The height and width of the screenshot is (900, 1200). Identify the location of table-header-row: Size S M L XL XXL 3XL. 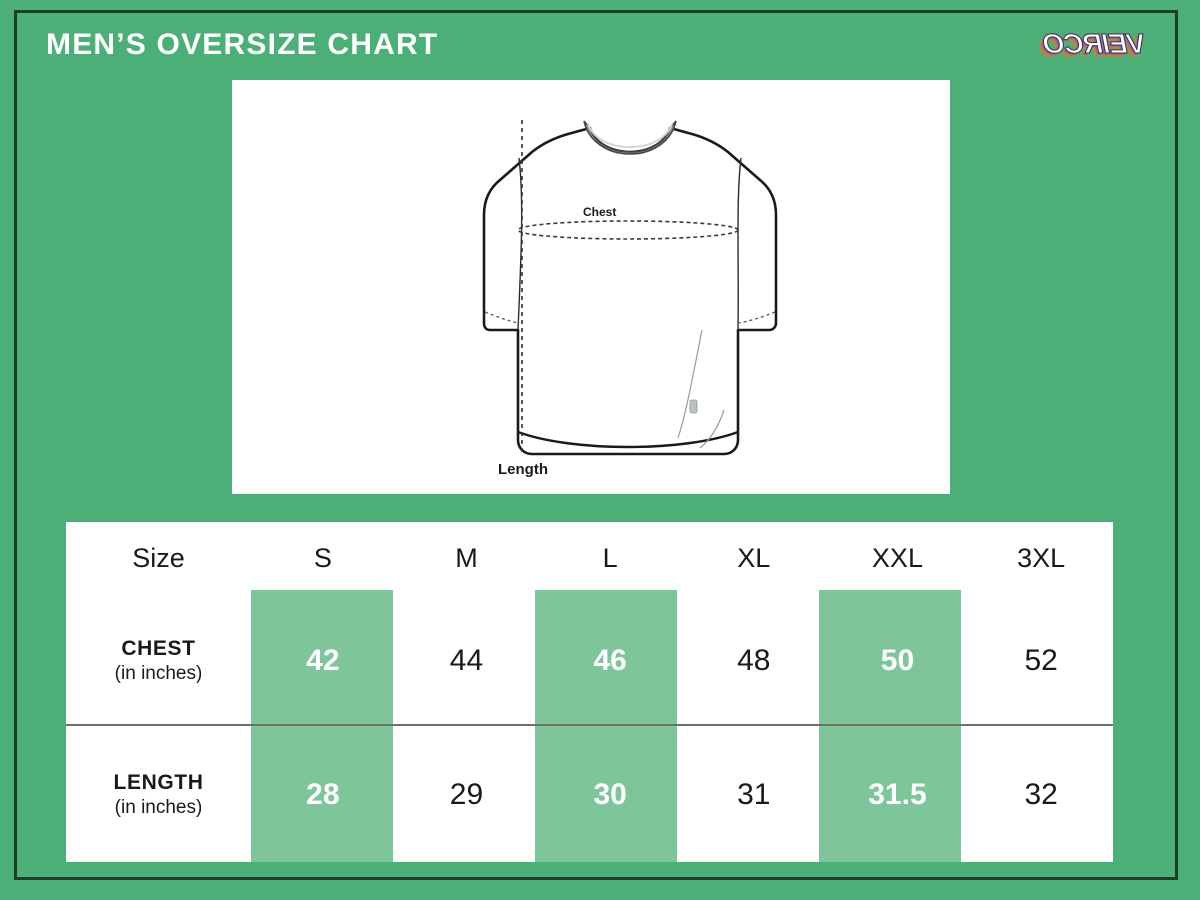
(589, 558).